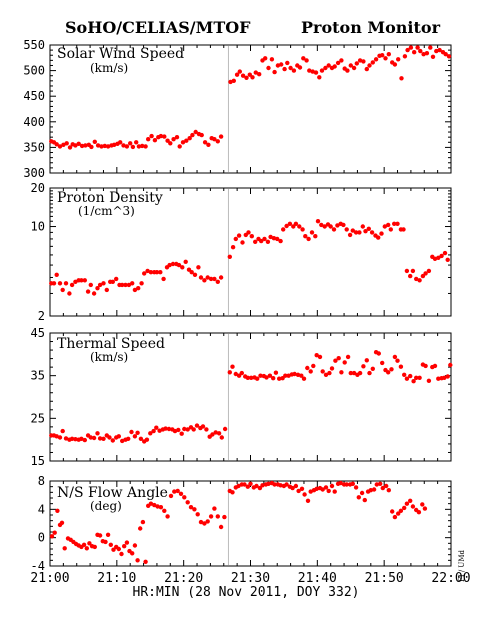 The width and height of the screenshot is (493, 624). What do you see at coordinates (109, 357) in the screenshot?
I see `panel-unit: (km/s)` at bounding box center [109, 357].